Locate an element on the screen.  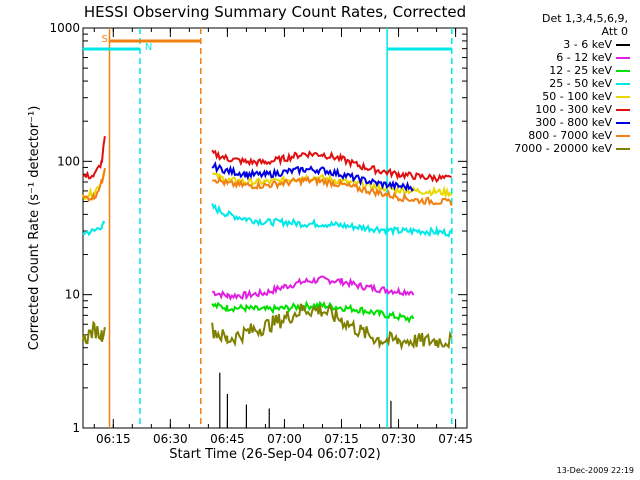
x-tick-label: 06:30 is located at coordinates (170, 439).